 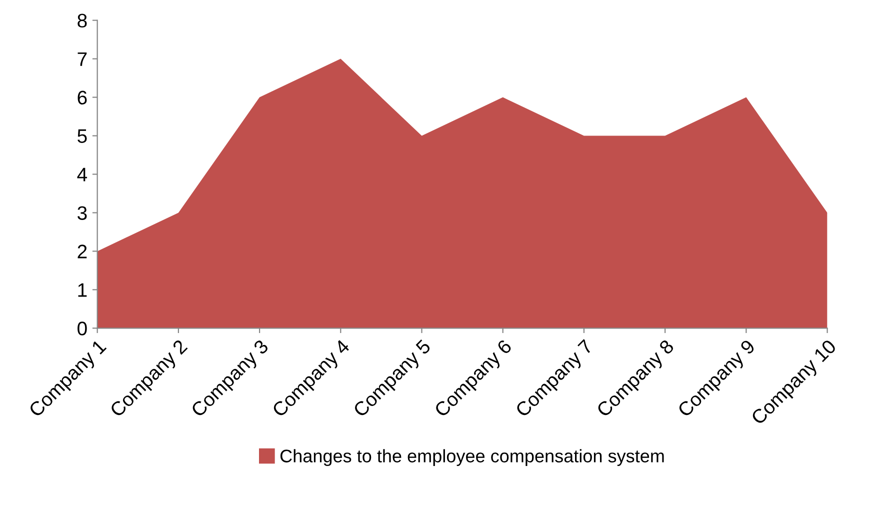 I want to click on y-tick-label: 6, so click(x=82, y=97).